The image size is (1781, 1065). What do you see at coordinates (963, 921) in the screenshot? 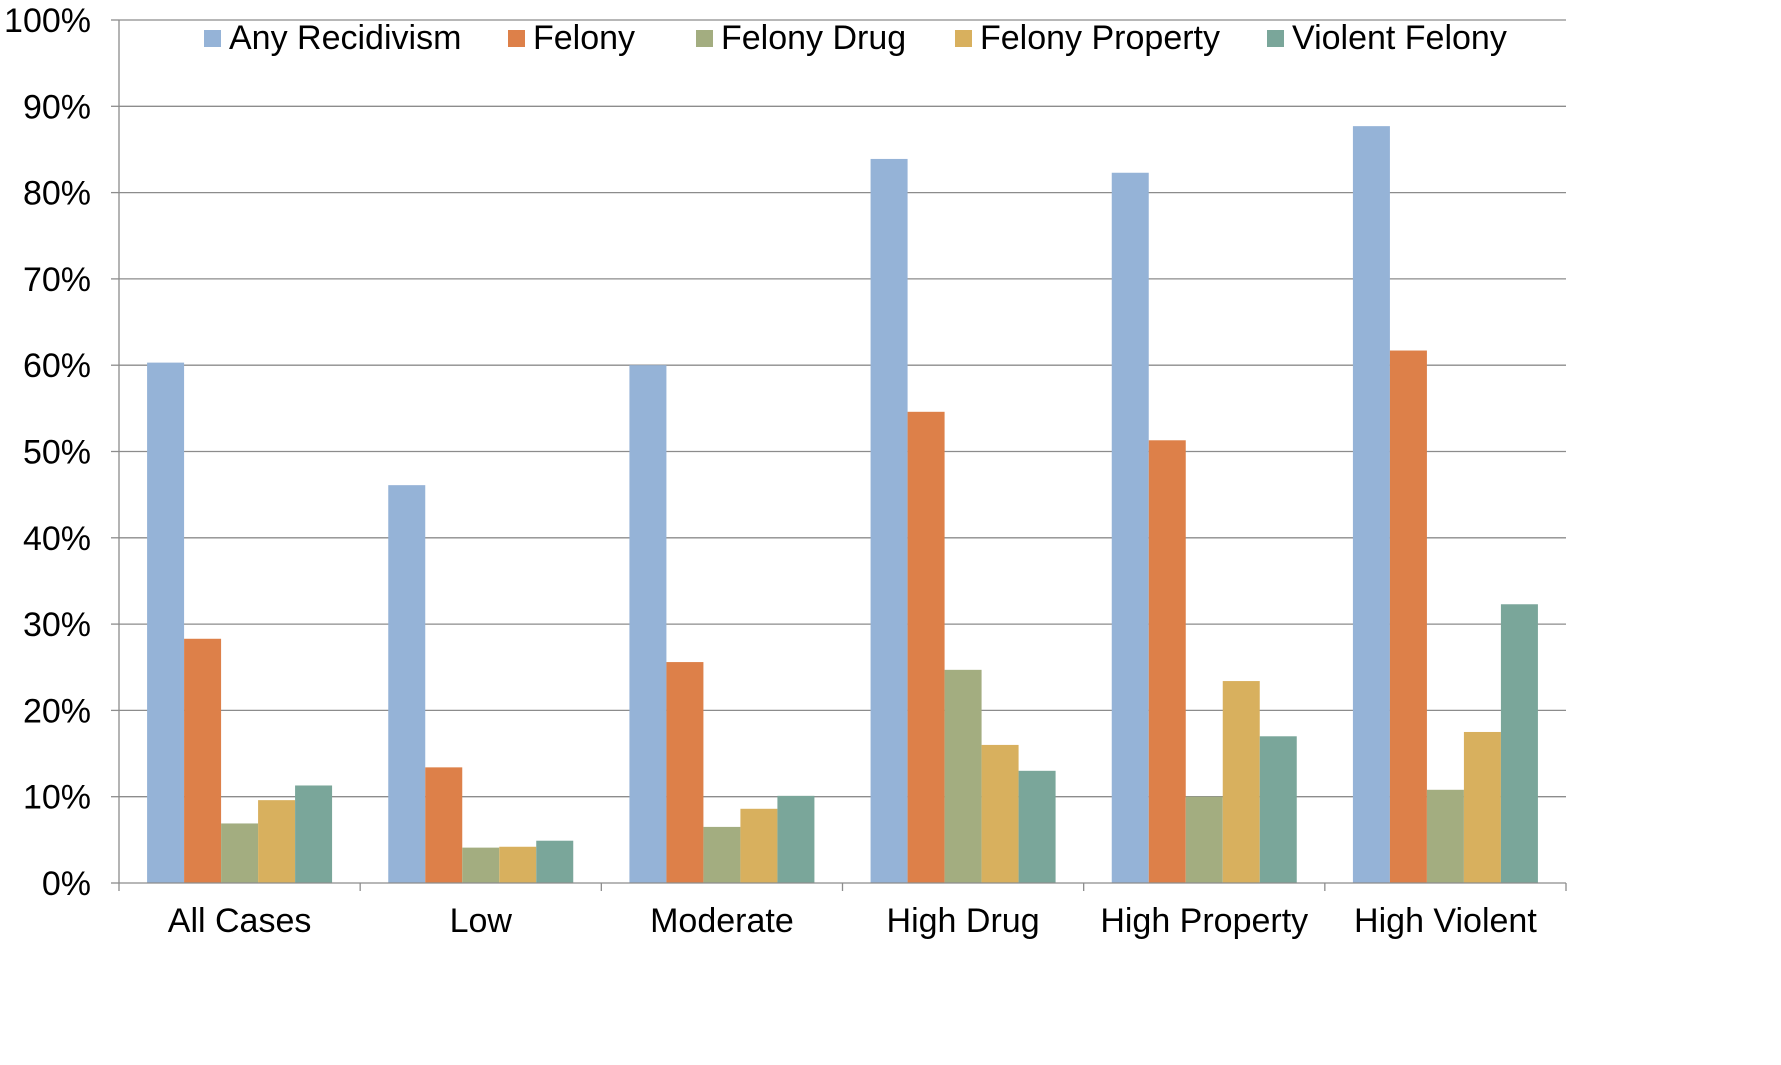
I see `x-tick-label: High Drug` at bounding box center [963, 921].